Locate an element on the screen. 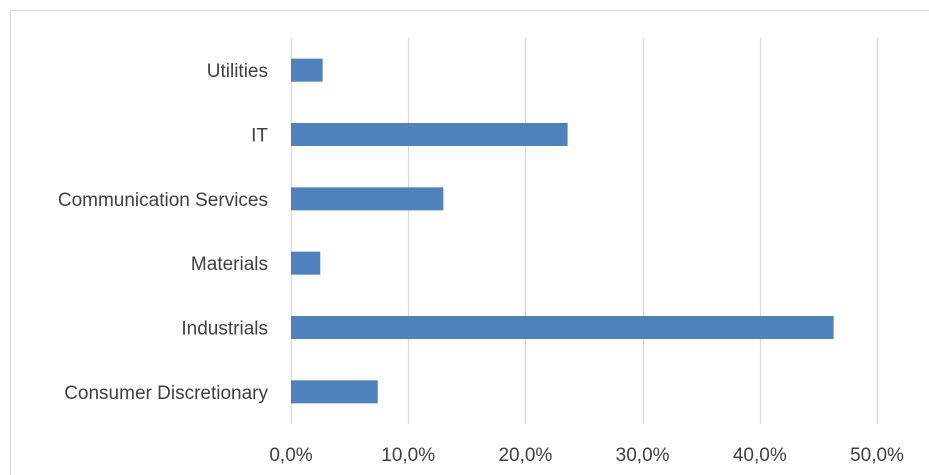 The width and height of the screenshot is (929, 475). x-tick-label: 20,0% is located at coordinates (525, 455).